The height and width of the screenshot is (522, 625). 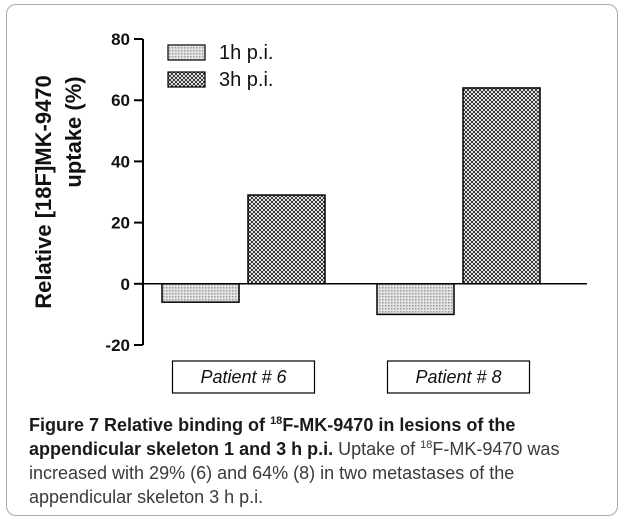 What do you see at coordinates (43, 192) in the screenshot?
I see `y-label-line-1: Relative [18F]MK-9470` at bounding box center [43, 192].